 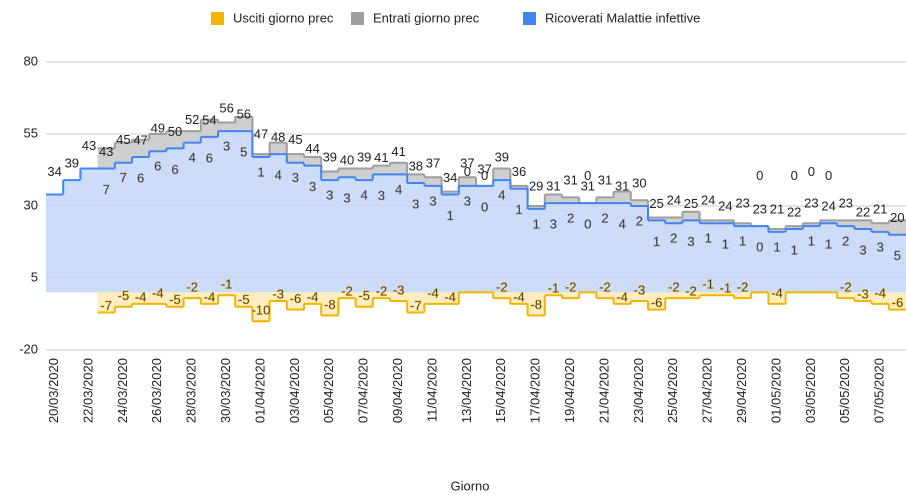 What do you see at coordinates (158, 128) in the screenshot?
I see `data-label: 49` at bounding box center [158, 128].